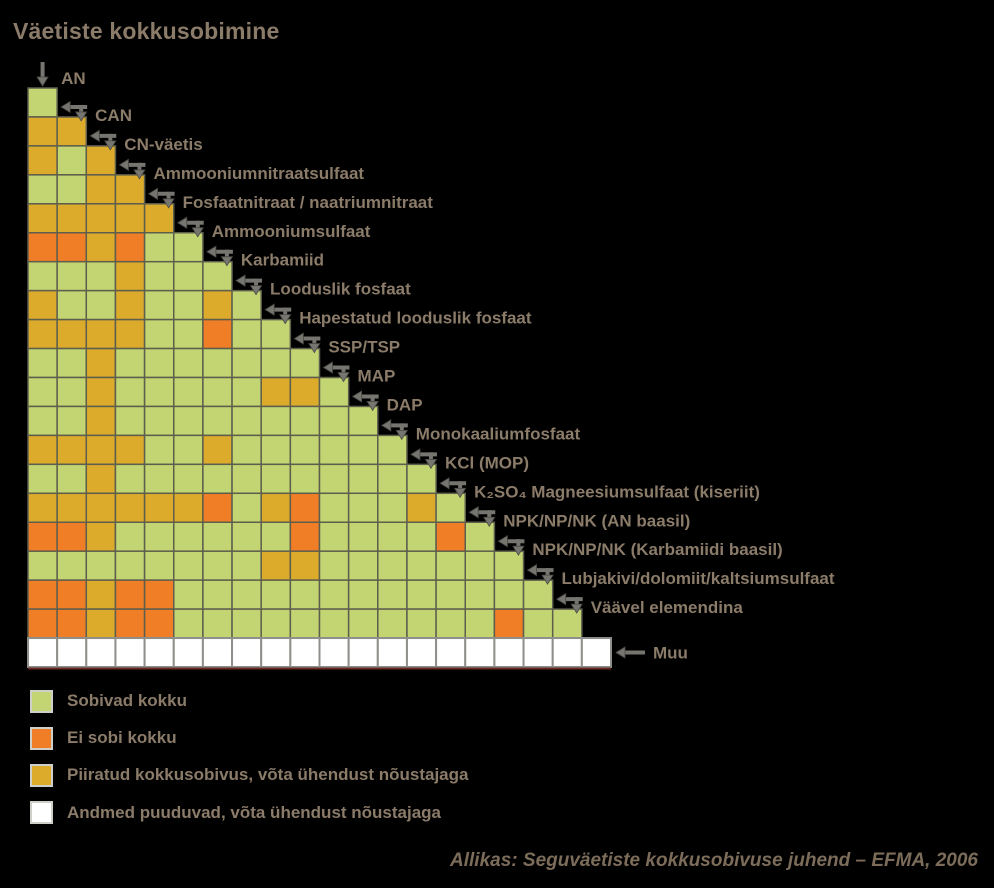 The width and height of the screenshot is (994, 888). Describe the element at coordinates (276, 507) in the screenshot. I see `cell-r15-c9` at that location.